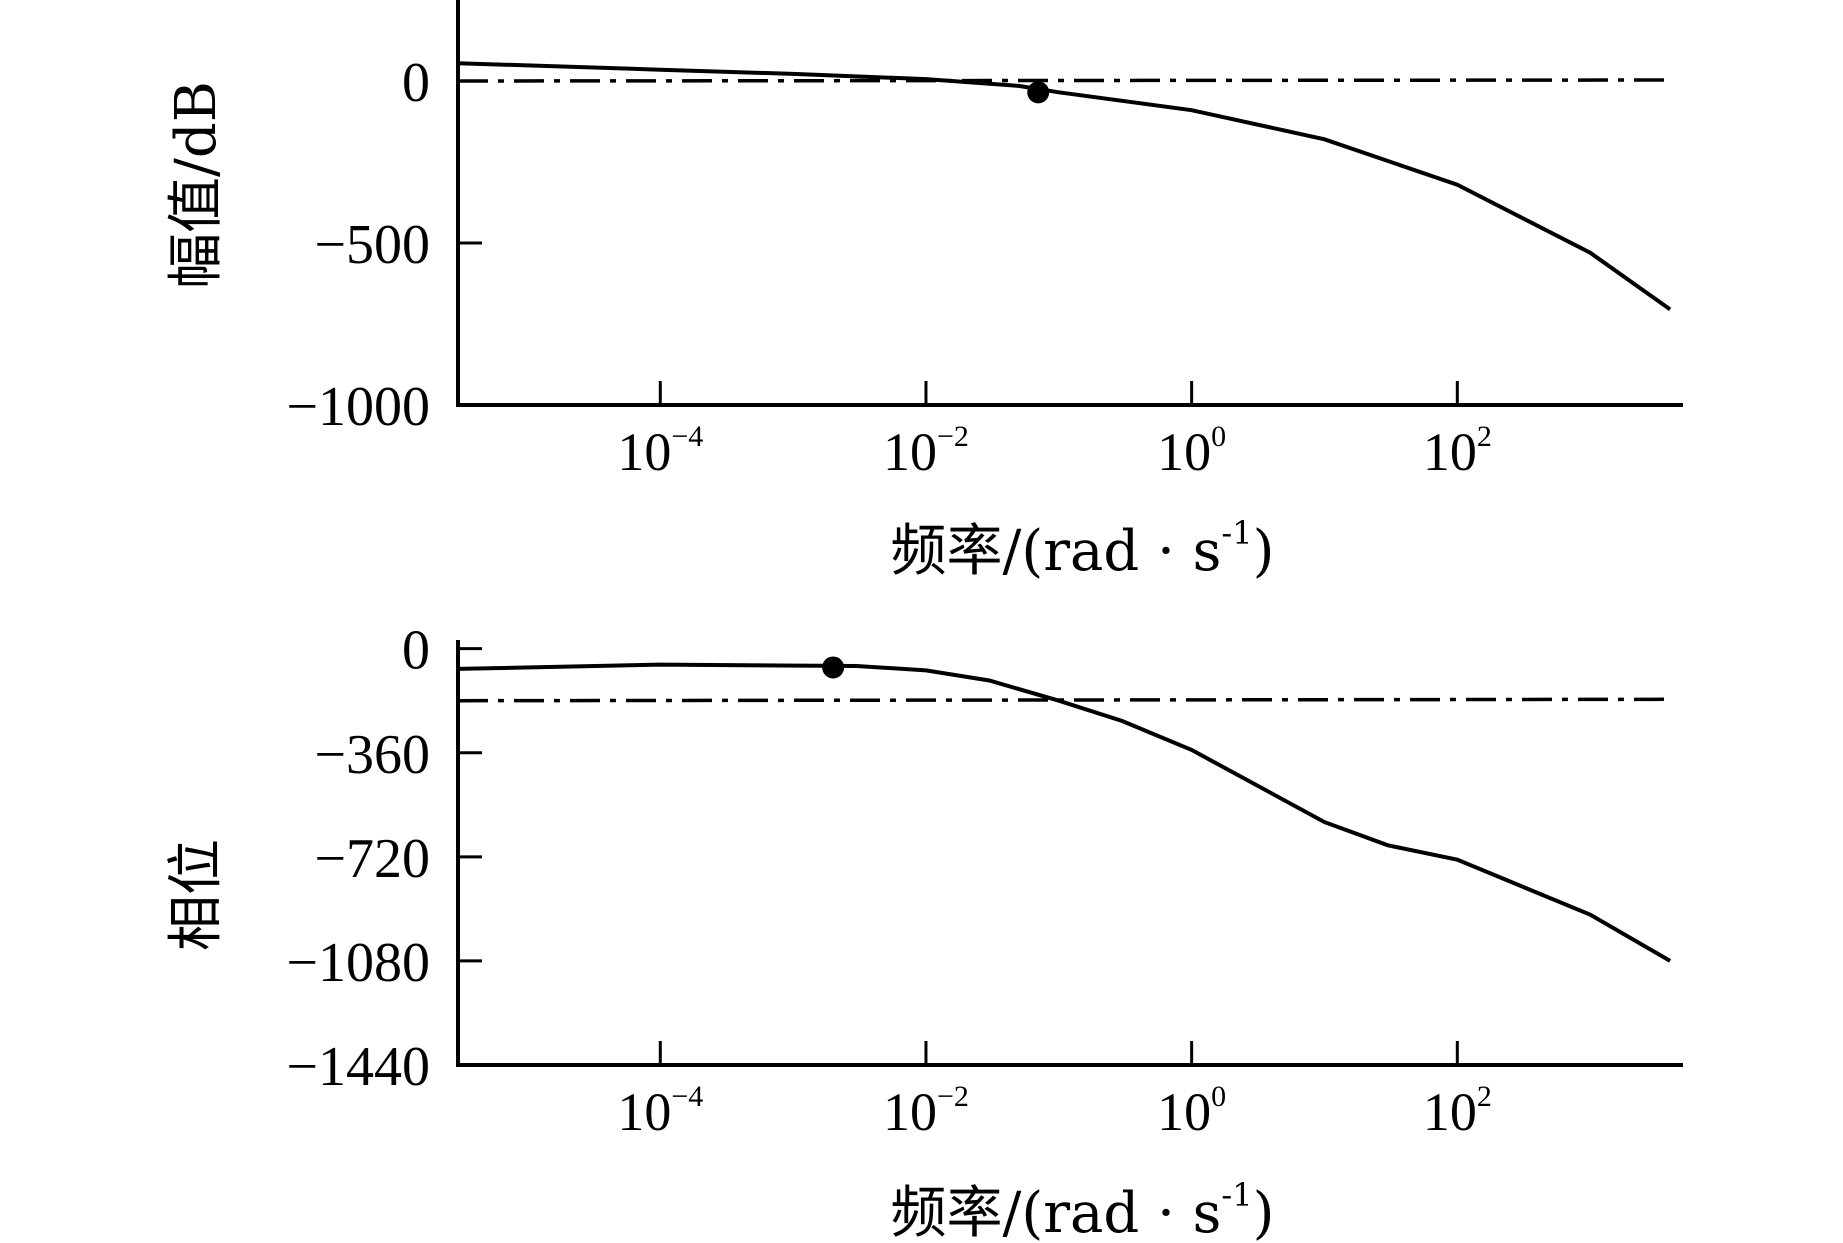 Image resolution: width=1843 pixels, height=1243 pixels. I want to click on y-tick-label: −1080, so click(358, 963).